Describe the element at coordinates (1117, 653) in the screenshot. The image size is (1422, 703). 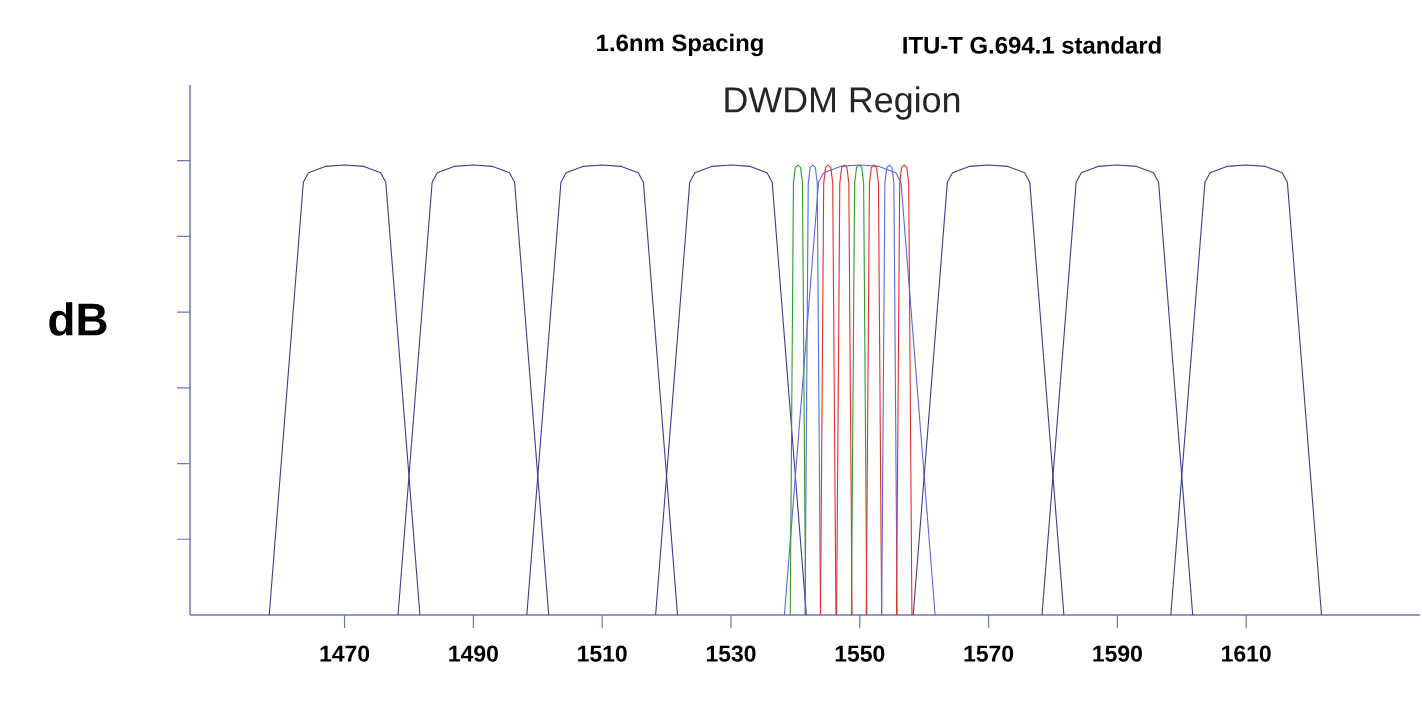
I see `x-tick-label: 1590` at that location.